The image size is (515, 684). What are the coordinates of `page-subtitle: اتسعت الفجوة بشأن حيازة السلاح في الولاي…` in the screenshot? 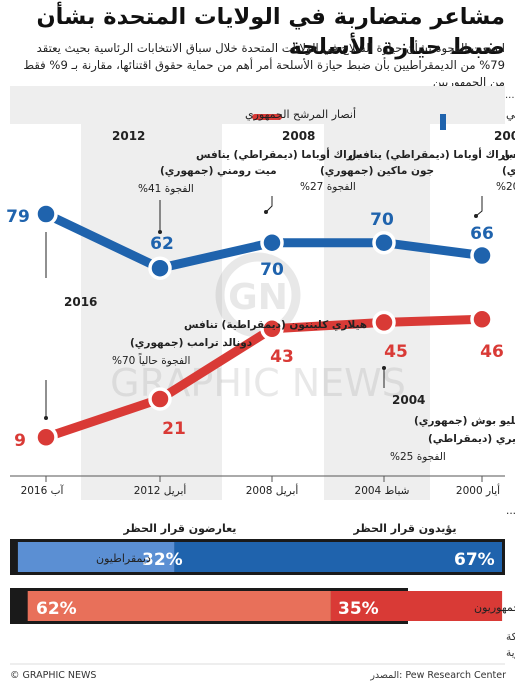 It's located at (264, 65).